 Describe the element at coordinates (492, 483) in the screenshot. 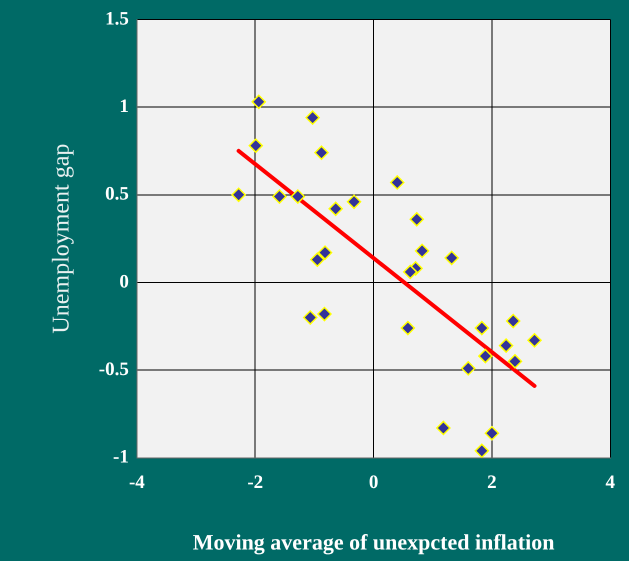

I see `x-tick-label: 2` at that location.